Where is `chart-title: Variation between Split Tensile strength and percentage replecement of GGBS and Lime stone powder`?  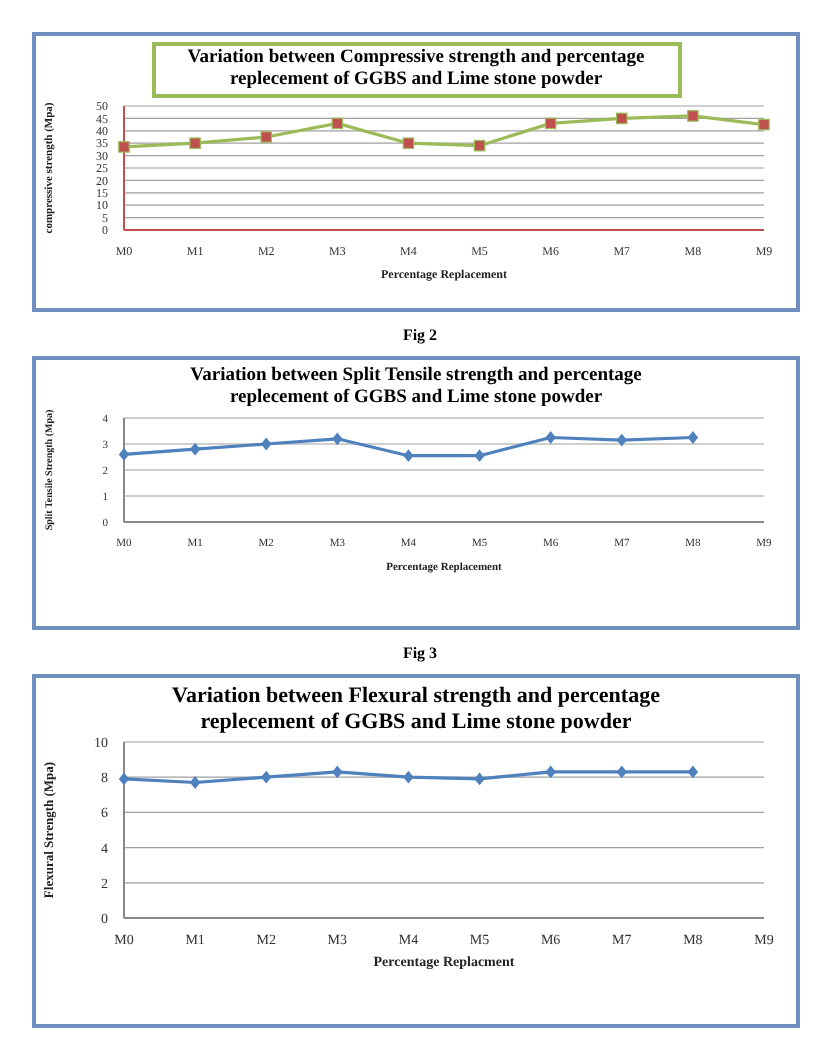 chart-title: Variation between Split Tensile strength and percentage replecement of GGBS and Lime stone powder is located at coordinates (416, 388).